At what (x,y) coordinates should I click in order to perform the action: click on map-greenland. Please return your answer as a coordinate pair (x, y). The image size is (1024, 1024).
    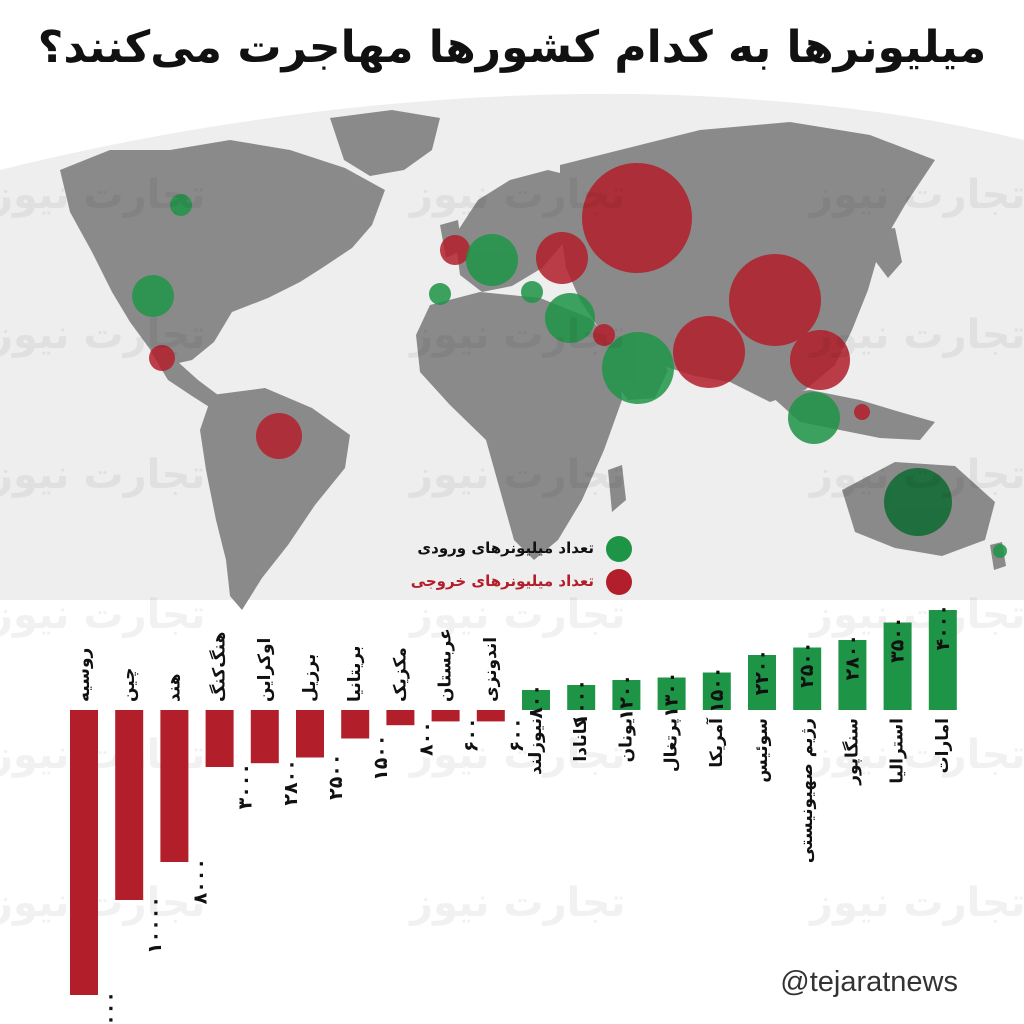
    Looking at the image, I should click on (385, 143).